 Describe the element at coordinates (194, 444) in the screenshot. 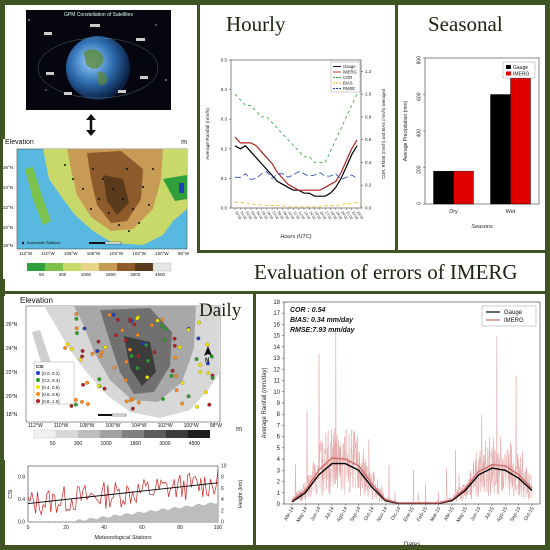

I see `map-bottom-scale-label: 4500` at that location.